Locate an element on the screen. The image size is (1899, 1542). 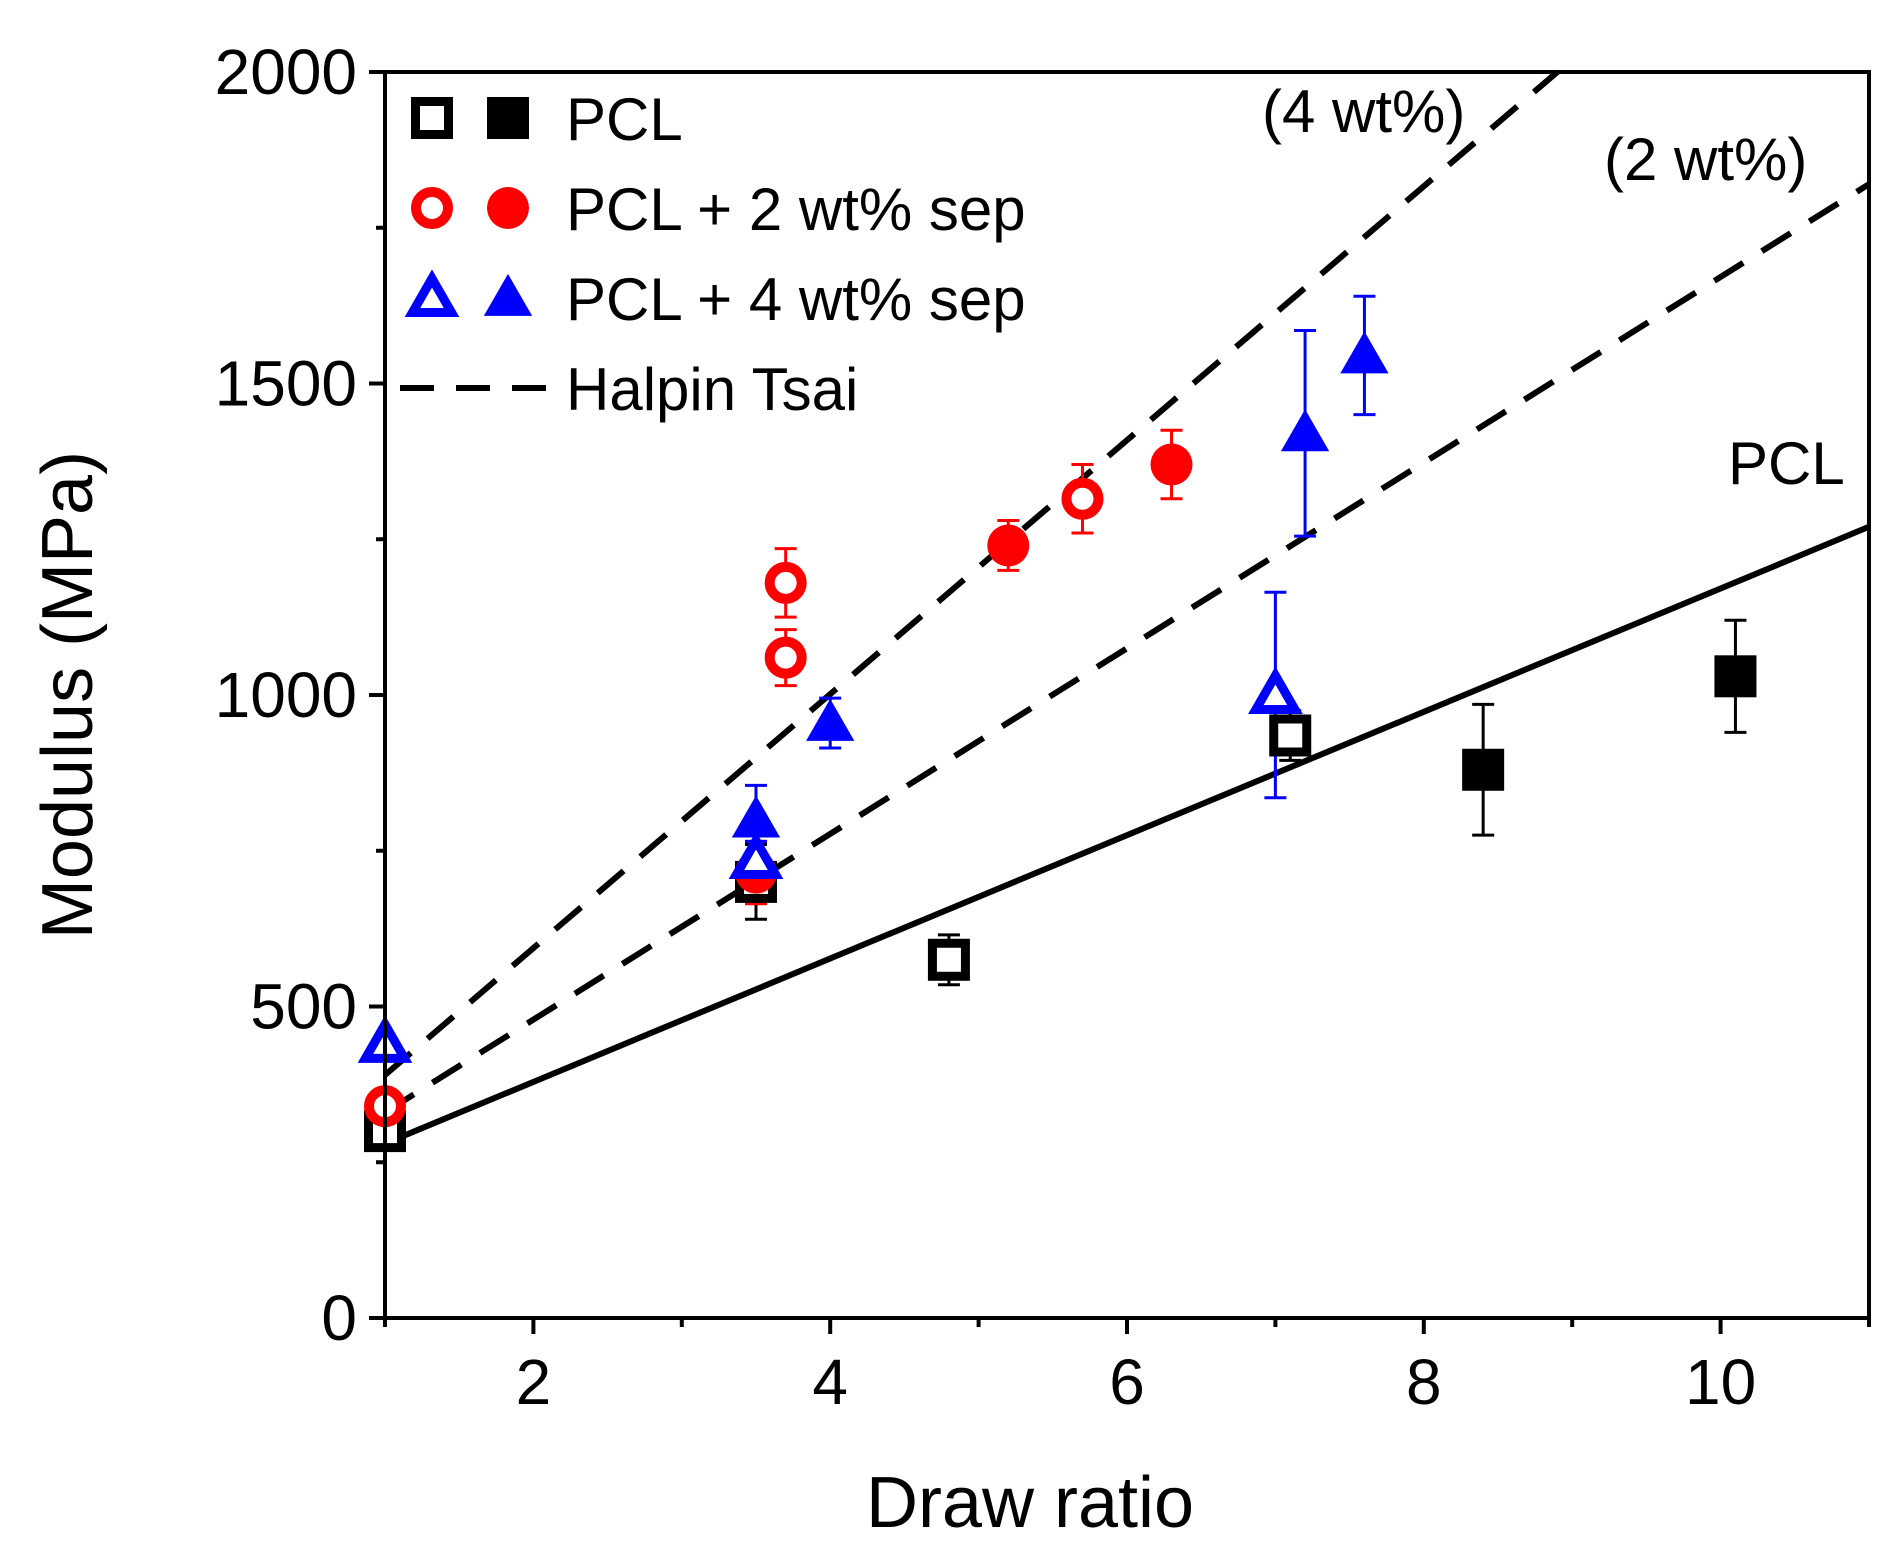
annotation-pcl: PCL is located at coordinates (1786, 463).